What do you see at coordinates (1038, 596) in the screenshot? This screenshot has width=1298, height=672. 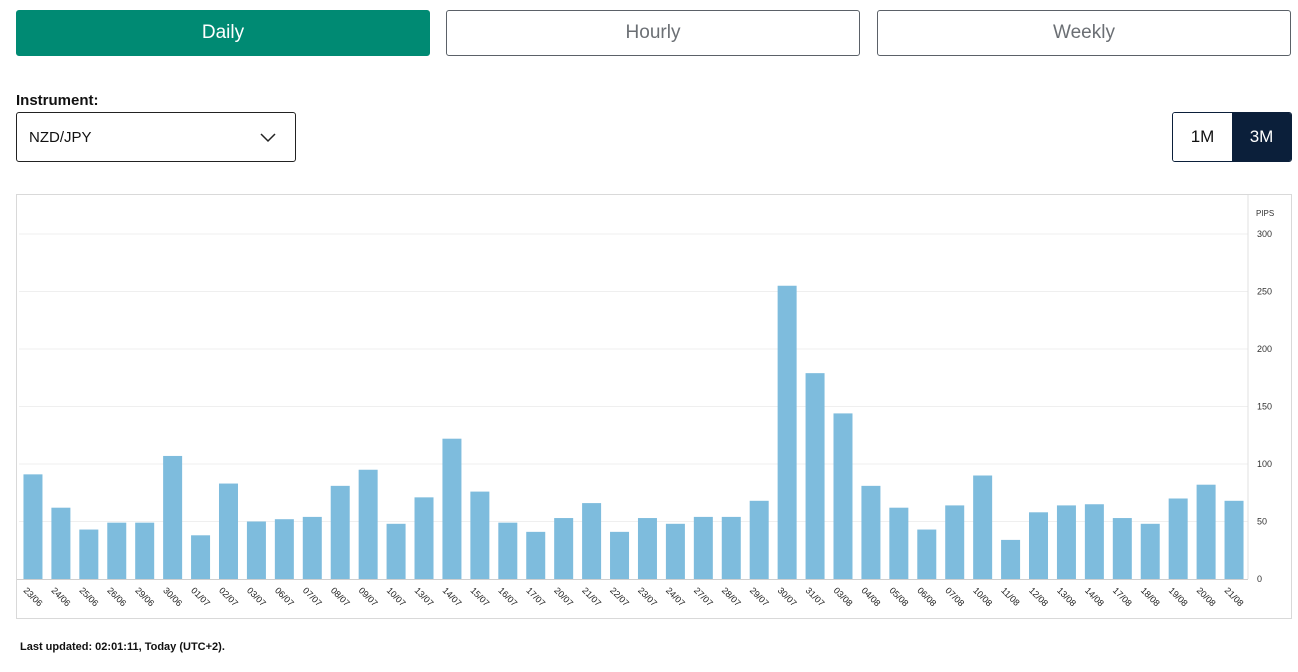 I see `x-tick-label: 12/08` at bounding box center [1038, 596].